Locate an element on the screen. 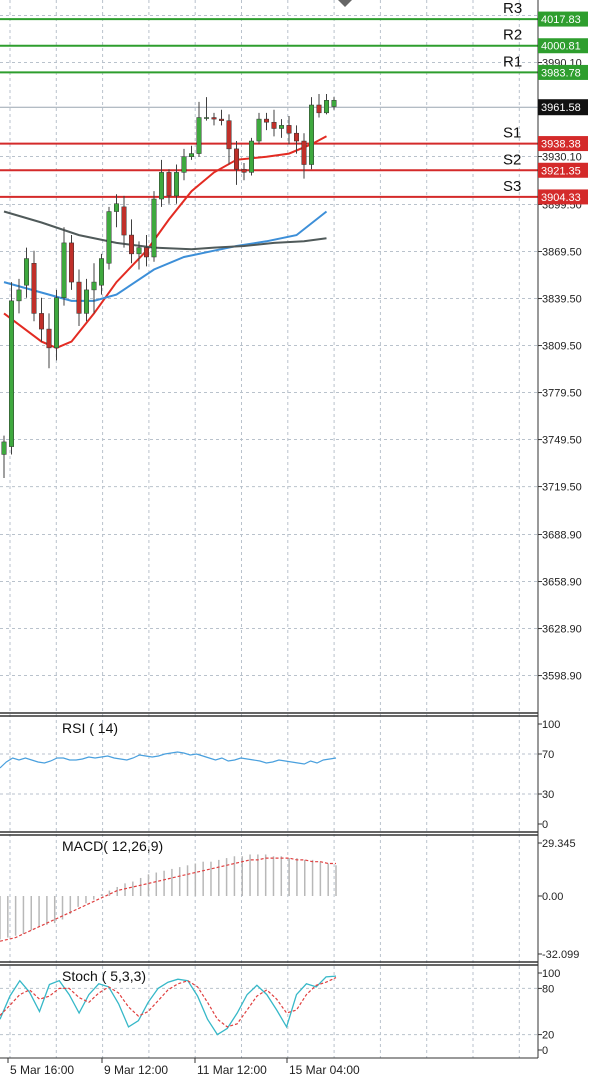 This screenshot has height=1090, width=600. pivot-level-name: R3 is located at coordinates (512, 8).